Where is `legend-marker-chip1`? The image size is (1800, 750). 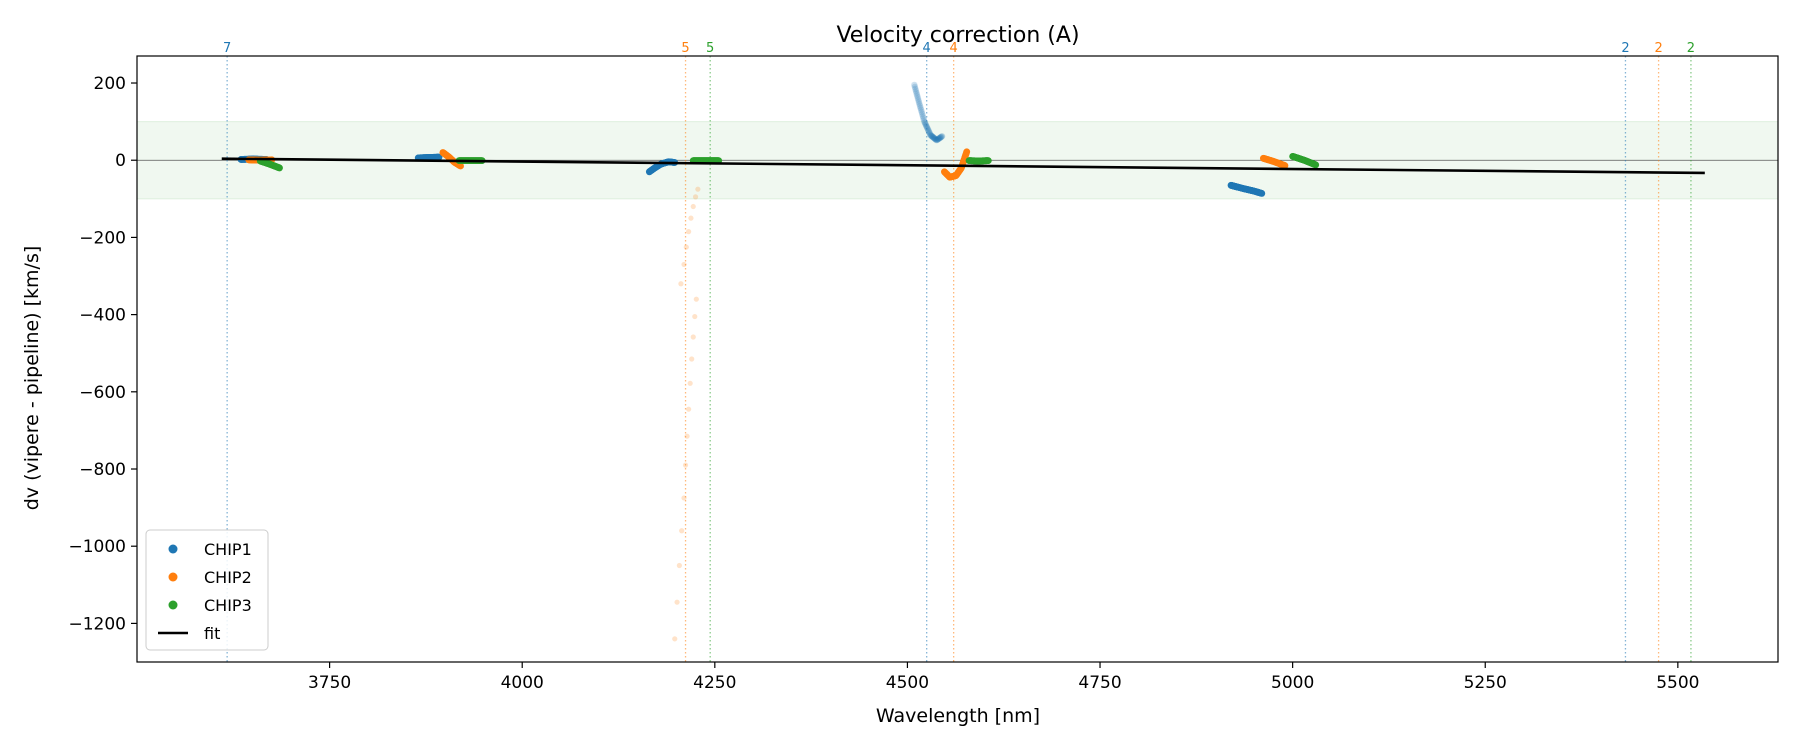
legend-marker-chip1 is located at coordinates (173, 549).